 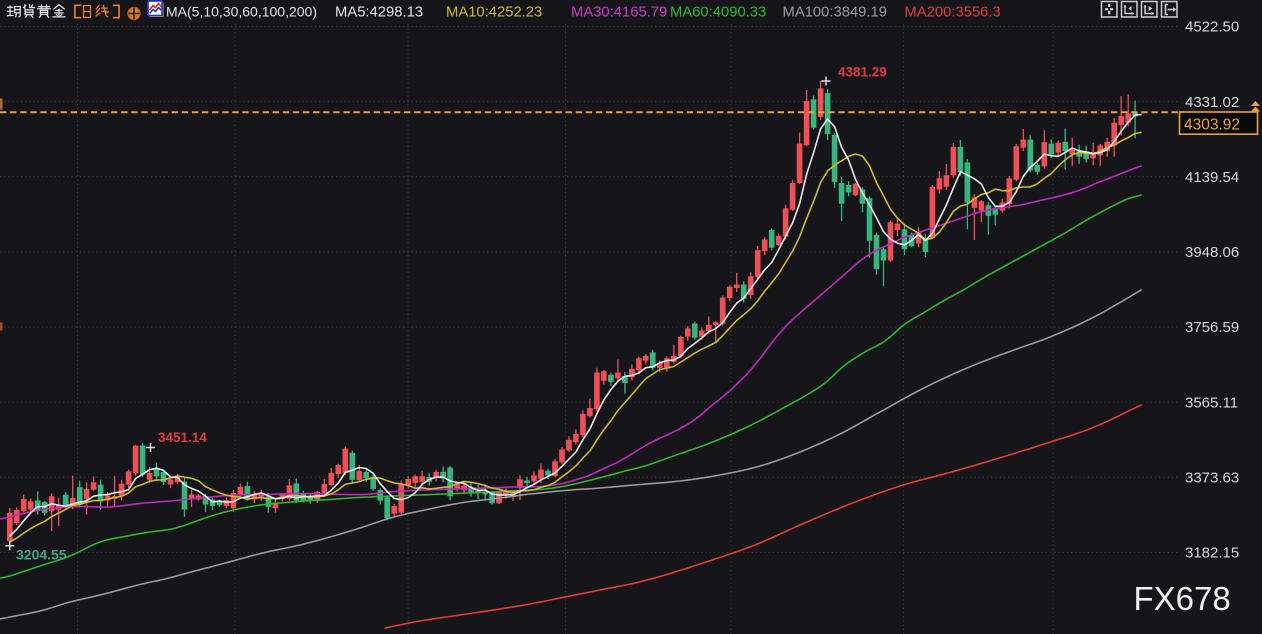 I want to click on svg-text: 3373.63, so click(x=1212, y=478).